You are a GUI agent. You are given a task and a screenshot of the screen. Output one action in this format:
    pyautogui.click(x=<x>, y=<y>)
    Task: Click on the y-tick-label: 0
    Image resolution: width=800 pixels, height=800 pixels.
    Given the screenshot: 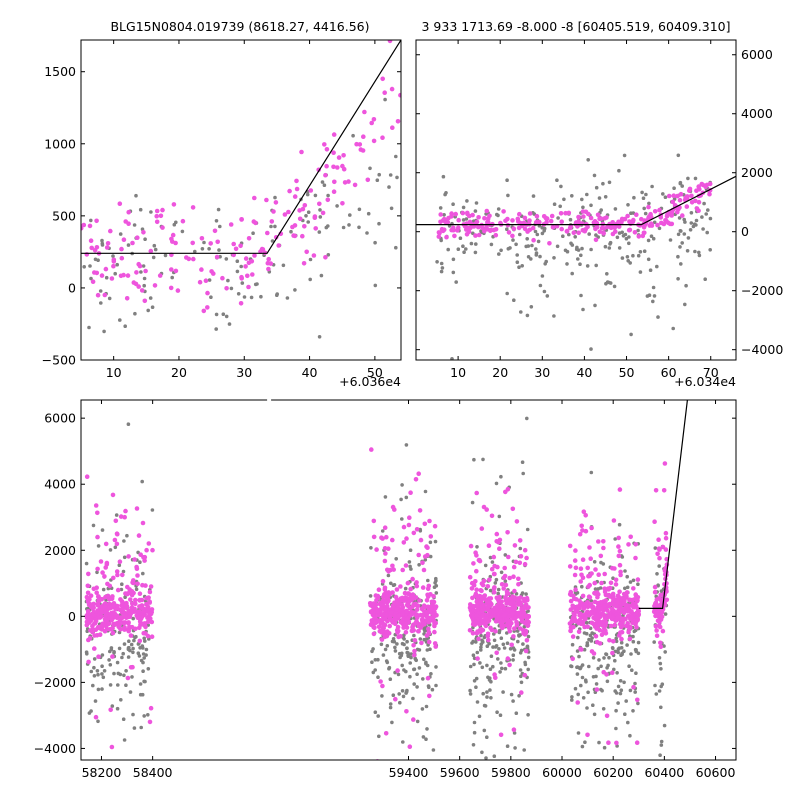 What is the action you would take?
    pyautogui.click(x=72, y=287)
    